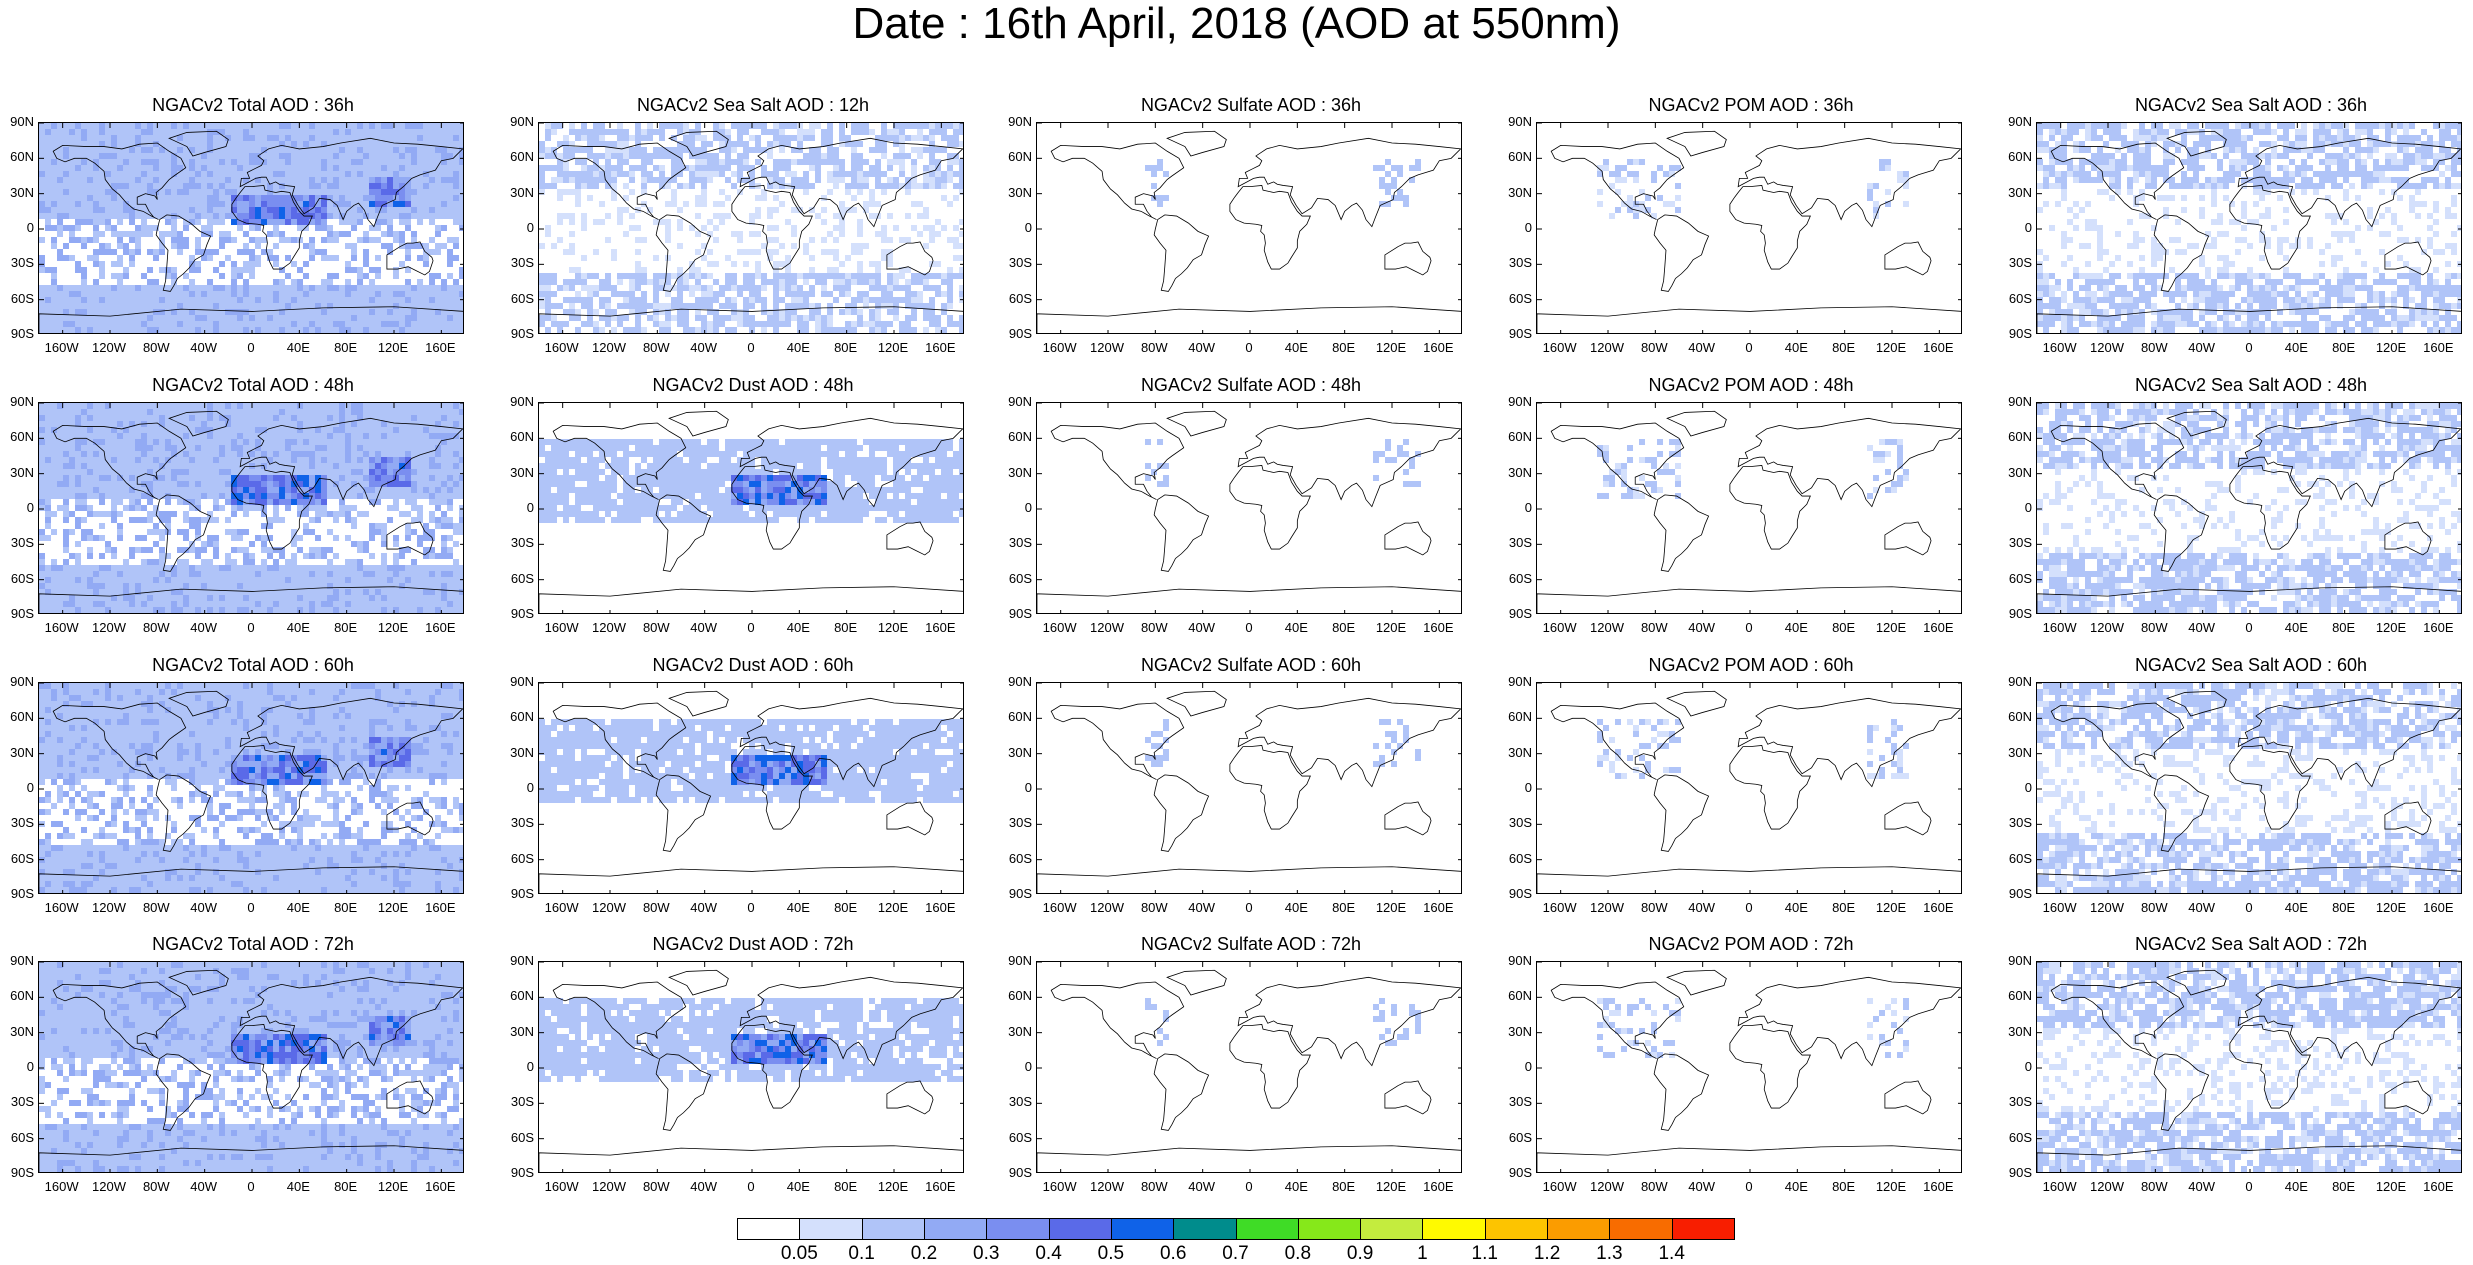 The image size is (2473, 1265). What do you see at coordinates (1796, 347) in the screenshot?
I see `x-tick-label: 40E` at bounding box center [1796, 347].